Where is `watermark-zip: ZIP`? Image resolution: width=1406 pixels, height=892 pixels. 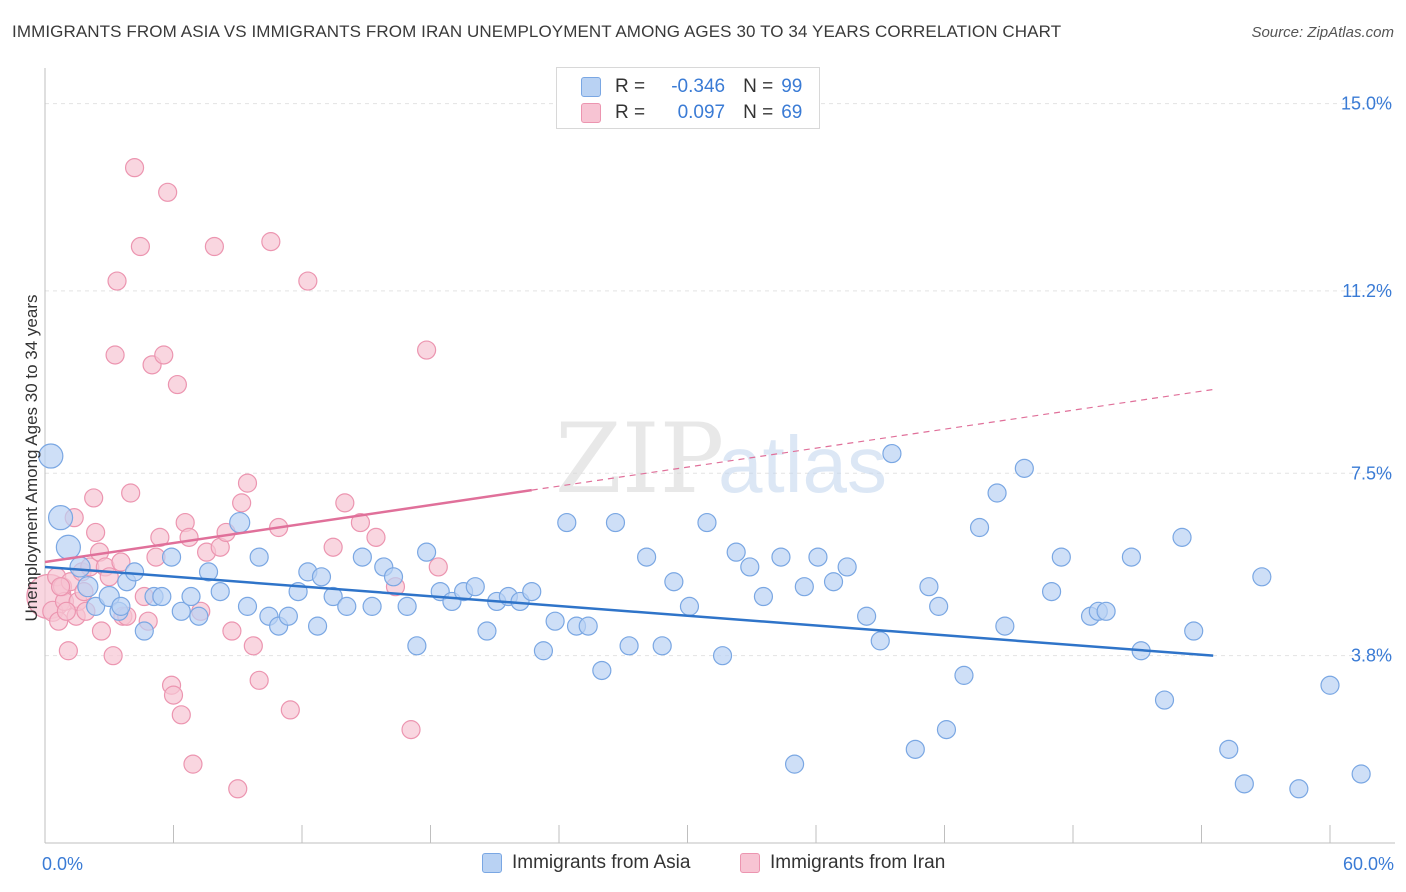 watermark-zip: ZIP is located at coordinates (639, 459).